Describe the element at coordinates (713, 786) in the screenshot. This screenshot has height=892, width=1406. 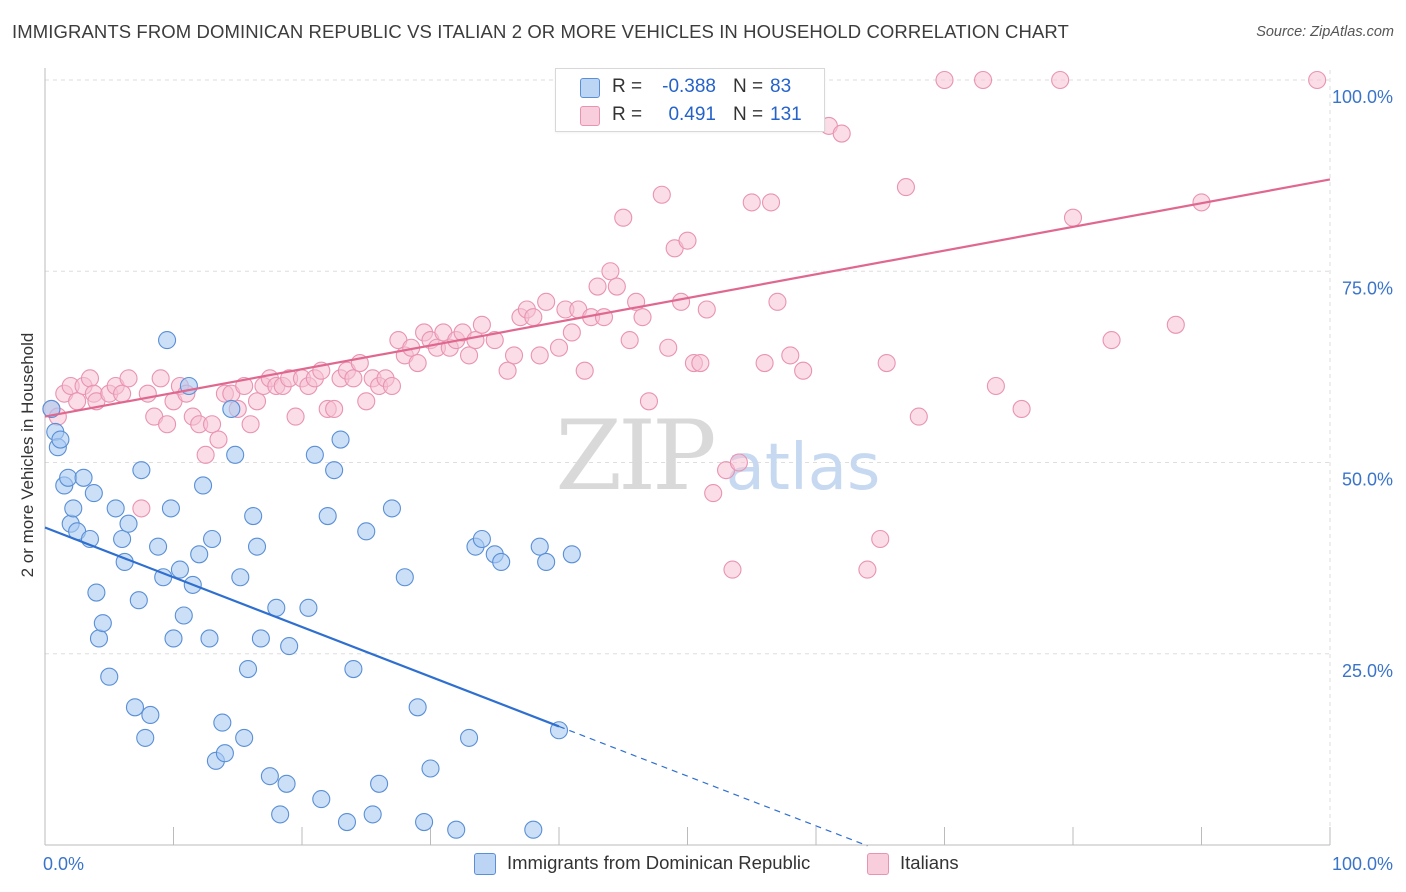
I see `dominican-trend-extension` at that location.